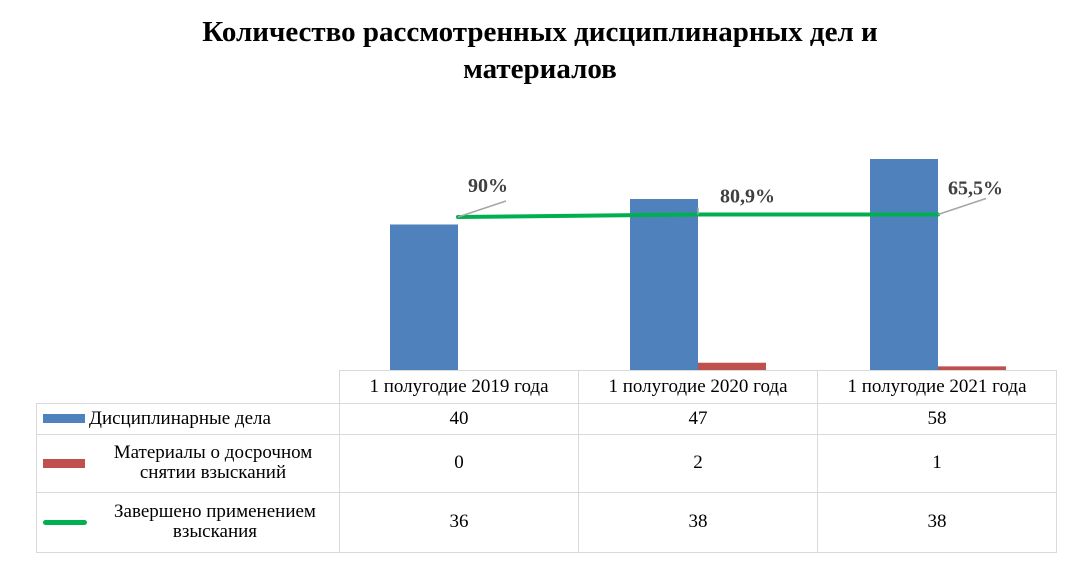  What do you see at coordinates (180, 418) in the screenshot?
I see `legend-label: Дисциплинарные дела` at bounding box center [180, 418].